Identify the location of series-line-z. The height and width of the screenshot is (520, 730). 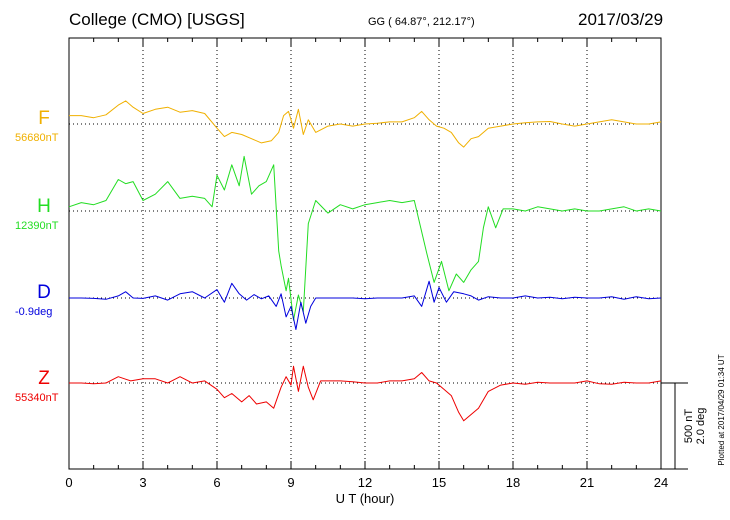
(365, 393).